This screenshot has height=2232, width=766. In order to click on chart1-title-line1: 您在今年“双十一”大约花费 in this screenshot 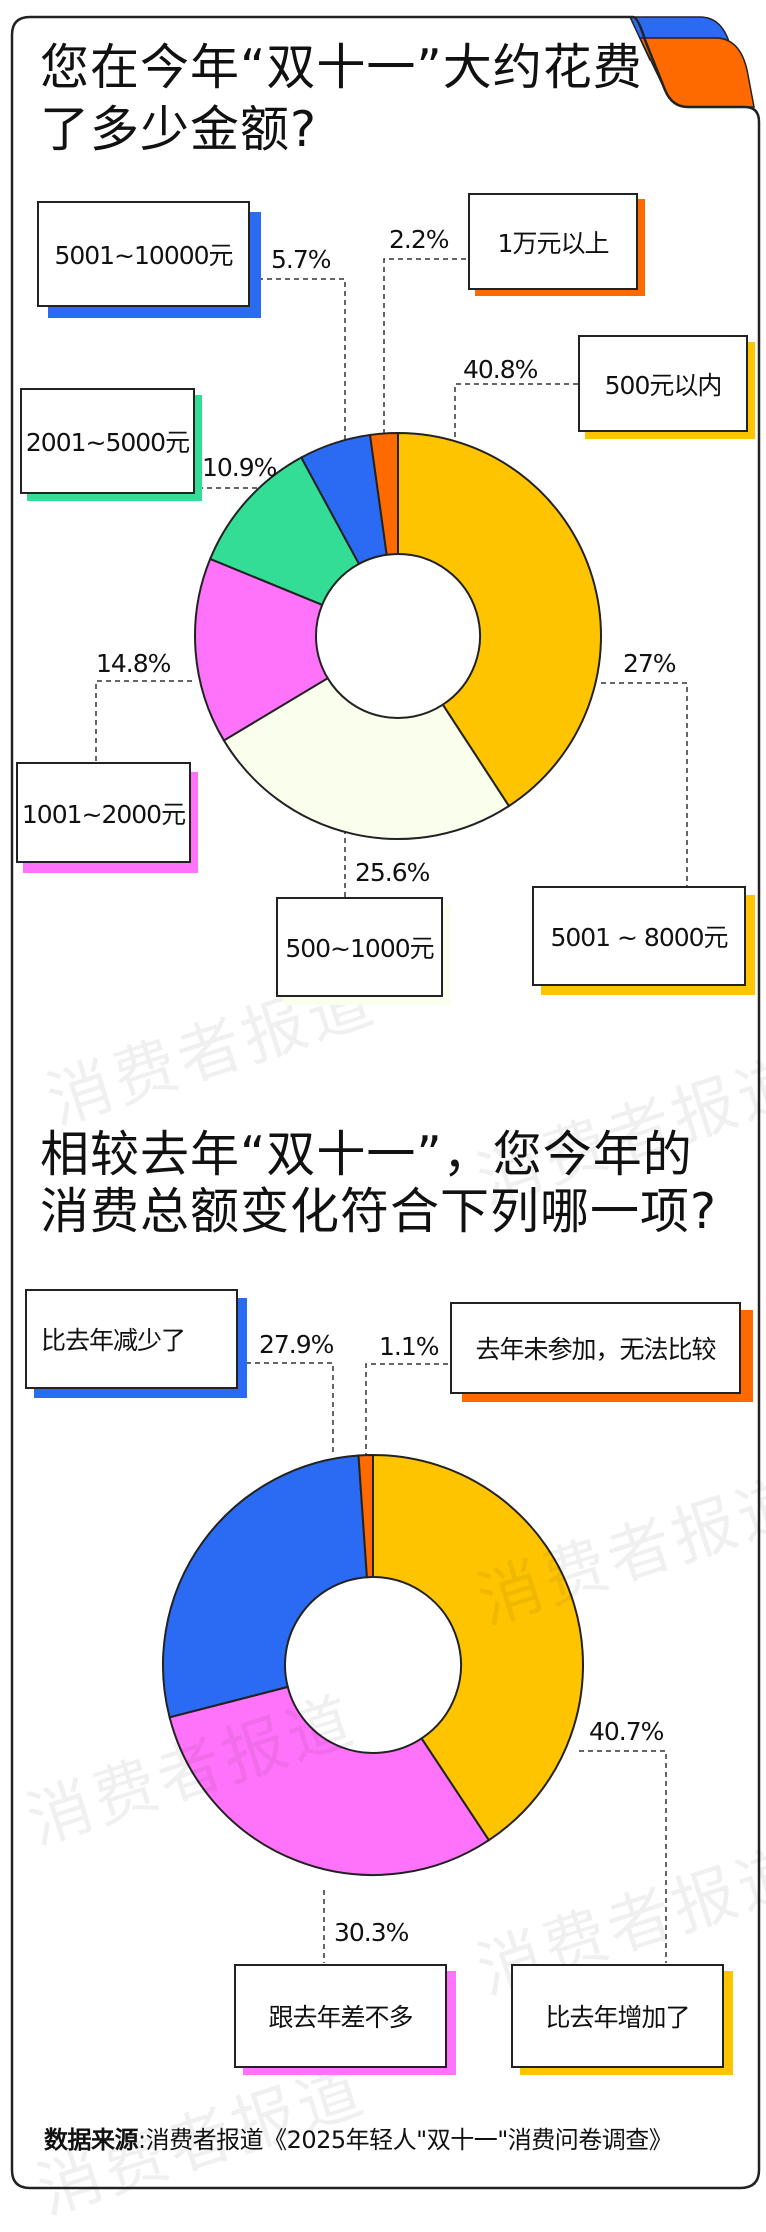, I will do `click(341, 67)`.